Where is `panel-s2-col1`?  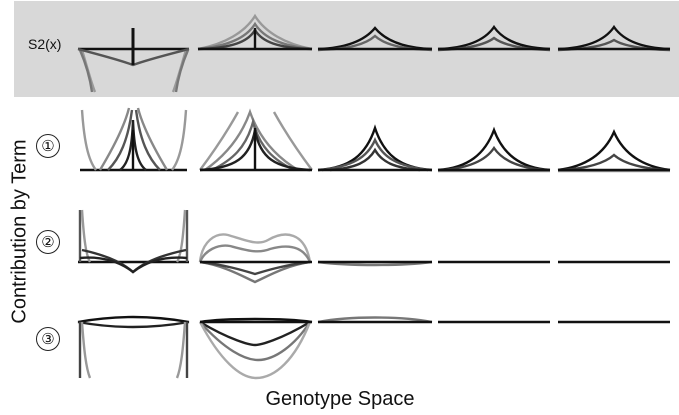 panel-s2-col1 is located at coordinates (133, 60).